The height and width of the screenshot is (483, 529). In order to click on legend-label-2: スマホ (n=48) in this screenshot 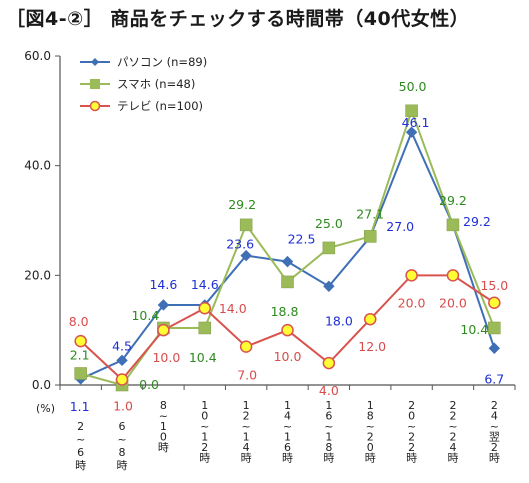, I will do `click(156, 84)`.